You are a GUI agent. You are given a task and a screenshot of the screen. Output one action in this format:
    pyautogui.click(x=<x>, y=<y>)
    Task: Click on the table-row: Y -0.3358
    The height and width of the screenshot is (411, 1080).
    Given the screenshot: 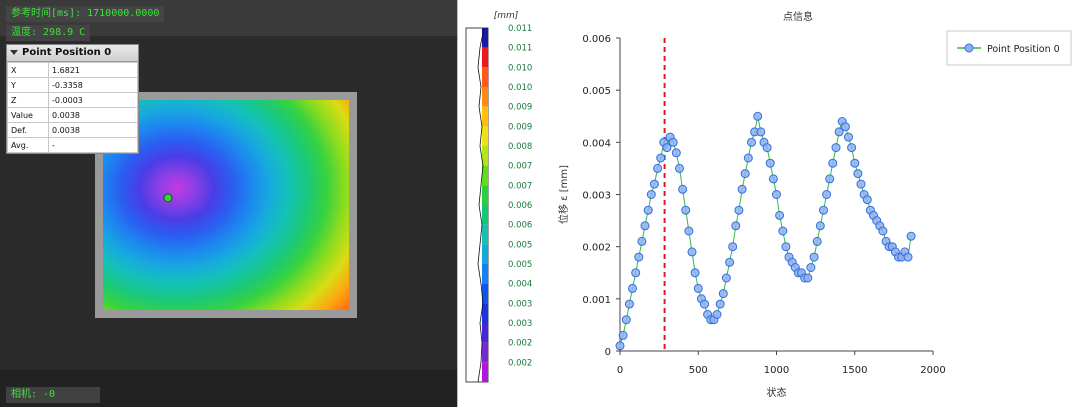 What is the action you would take?
    pyautogui.click(x=72, y=85)
    